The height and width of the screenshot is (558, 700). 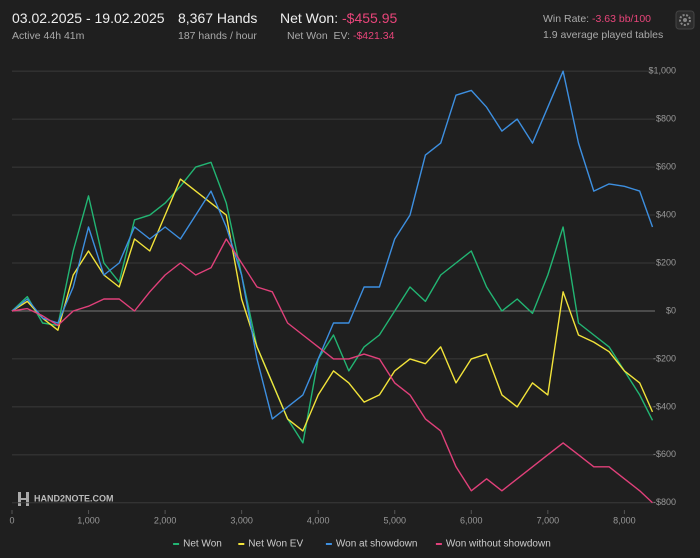 What do you see at coordinates (48, 36) in the screenshot?
I see `active-time: Active 44h 41m` at bounding box center [48, 36].